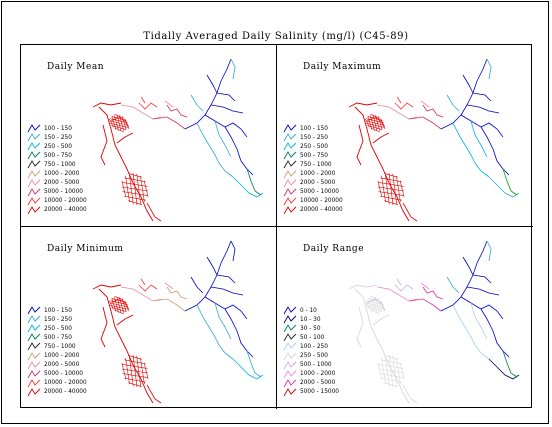 The image size is (552, 427). Describe the element at coordinates (314, 137) in the screenshot. I see `legend-label: 150 - 250` at that location.